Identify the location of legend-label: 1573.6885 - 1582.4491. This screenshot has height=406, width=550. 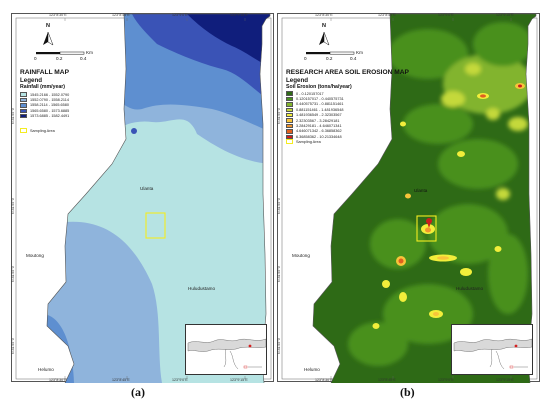
(50, 116).